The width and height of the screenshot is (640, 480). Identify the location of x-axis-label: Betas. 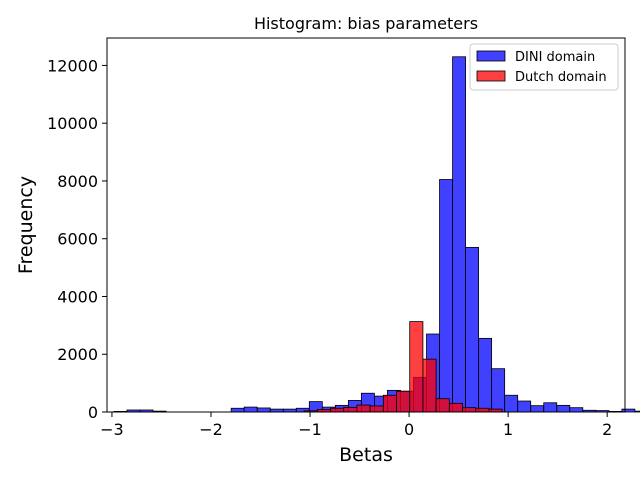
(366, 455).